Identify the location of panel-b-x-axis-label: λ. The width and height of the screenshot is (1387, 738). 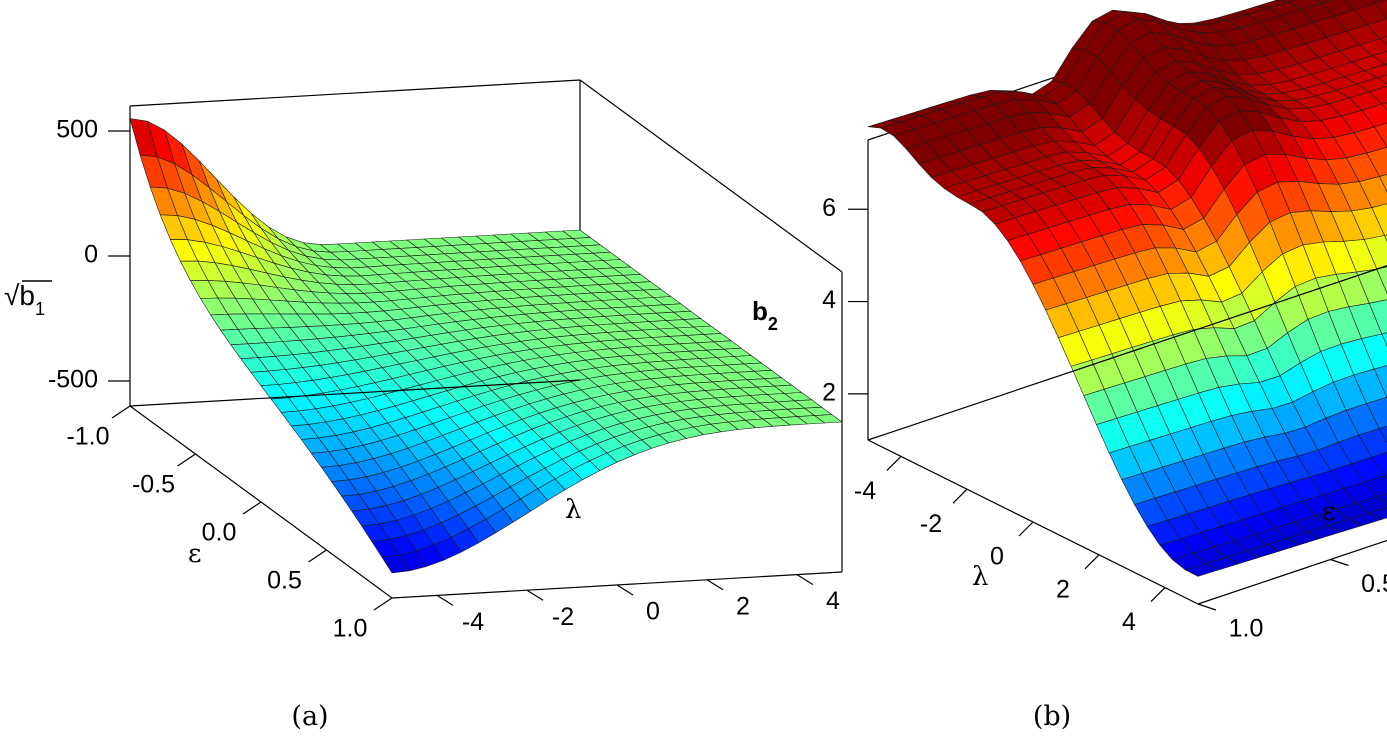
(980, 577).